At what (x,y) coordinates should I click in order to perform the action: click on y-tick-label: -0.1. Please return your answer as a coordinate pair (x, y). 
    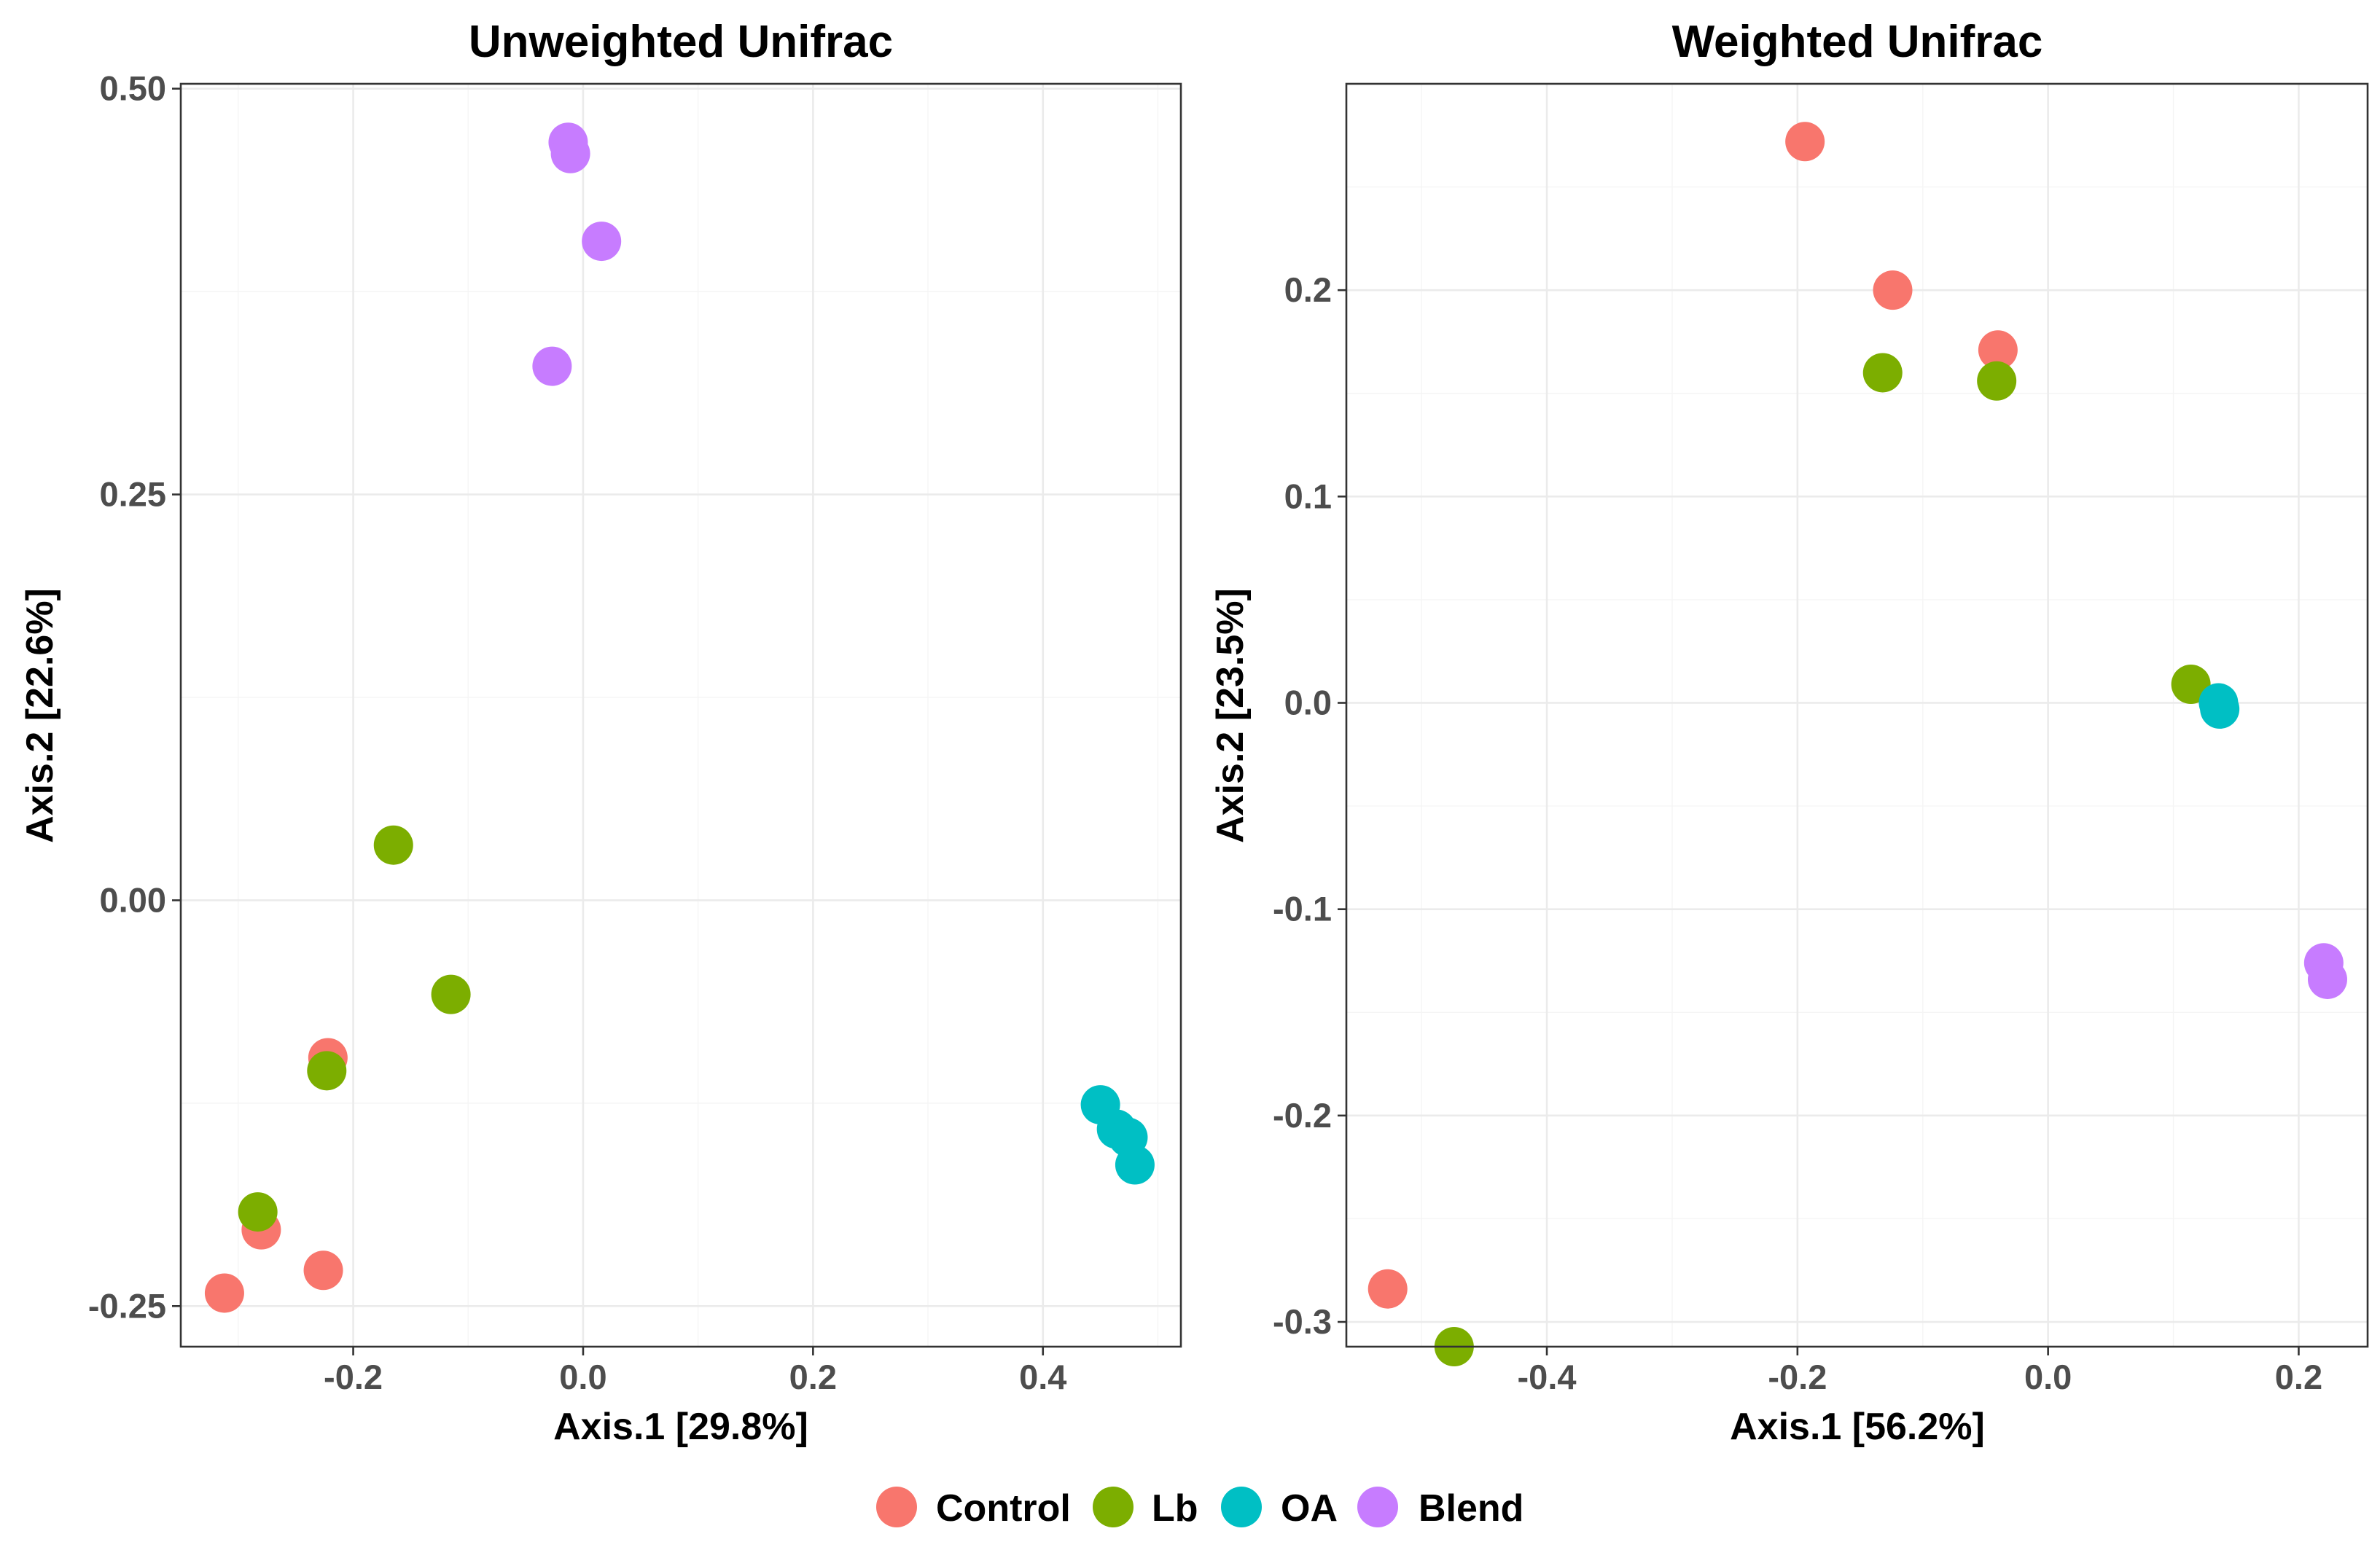
    Looking at the image, I should click on (1302, 909).